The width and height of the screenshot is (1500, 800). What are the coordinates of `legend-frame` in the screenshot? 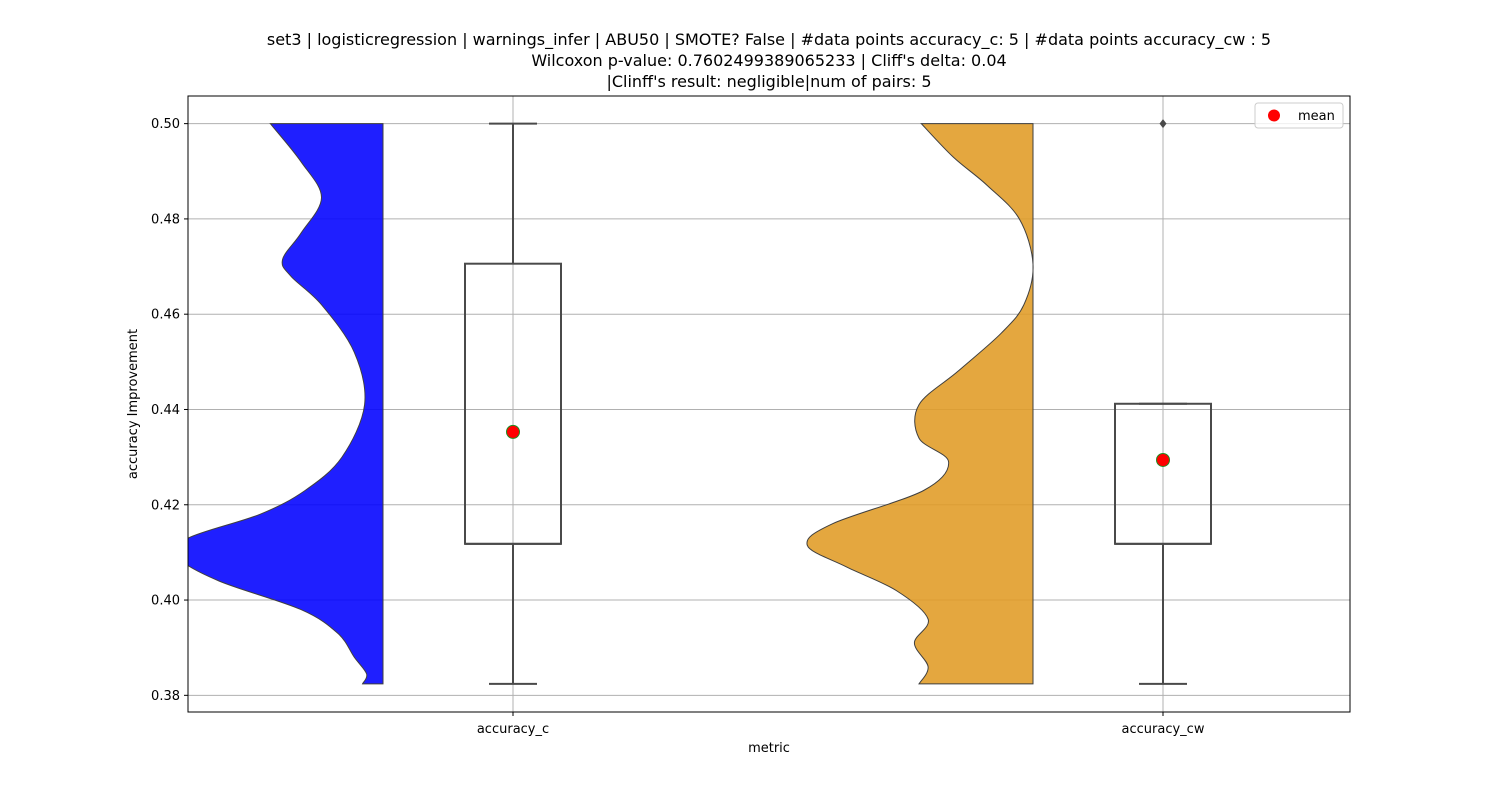 It's located at (1299, 115).